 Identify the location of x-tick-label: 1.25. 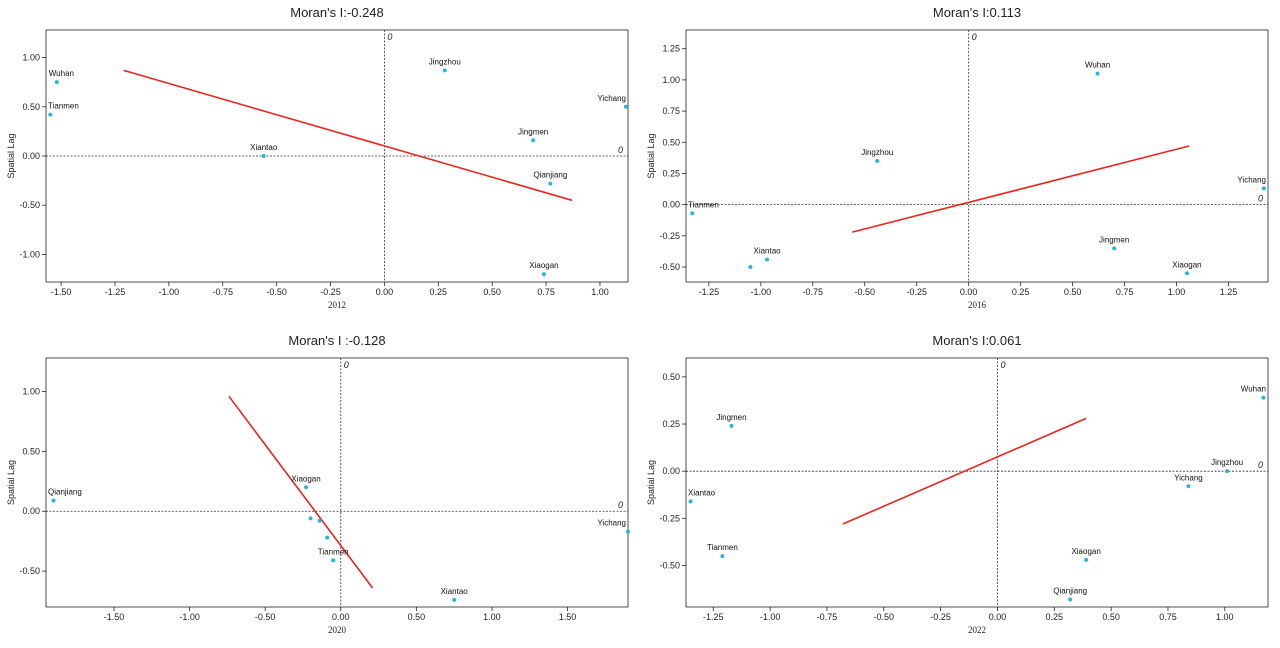
(1229, 292).